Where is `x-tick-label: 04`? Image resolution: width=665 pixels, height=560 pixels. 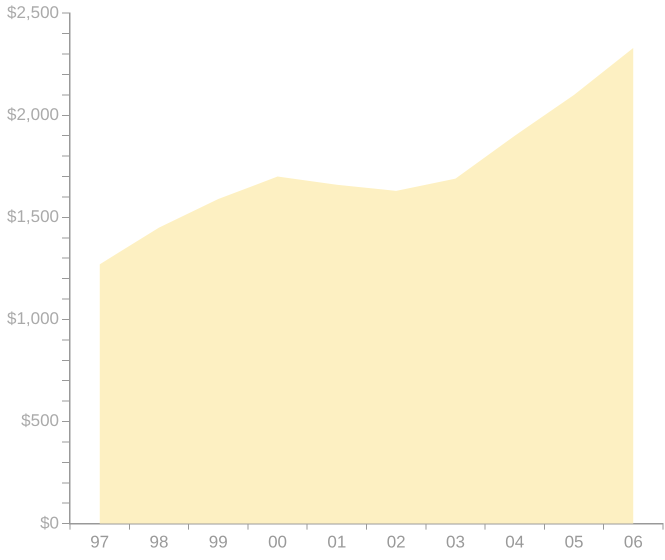
x-tick-label: 04 is located at coordinates (514, 542).